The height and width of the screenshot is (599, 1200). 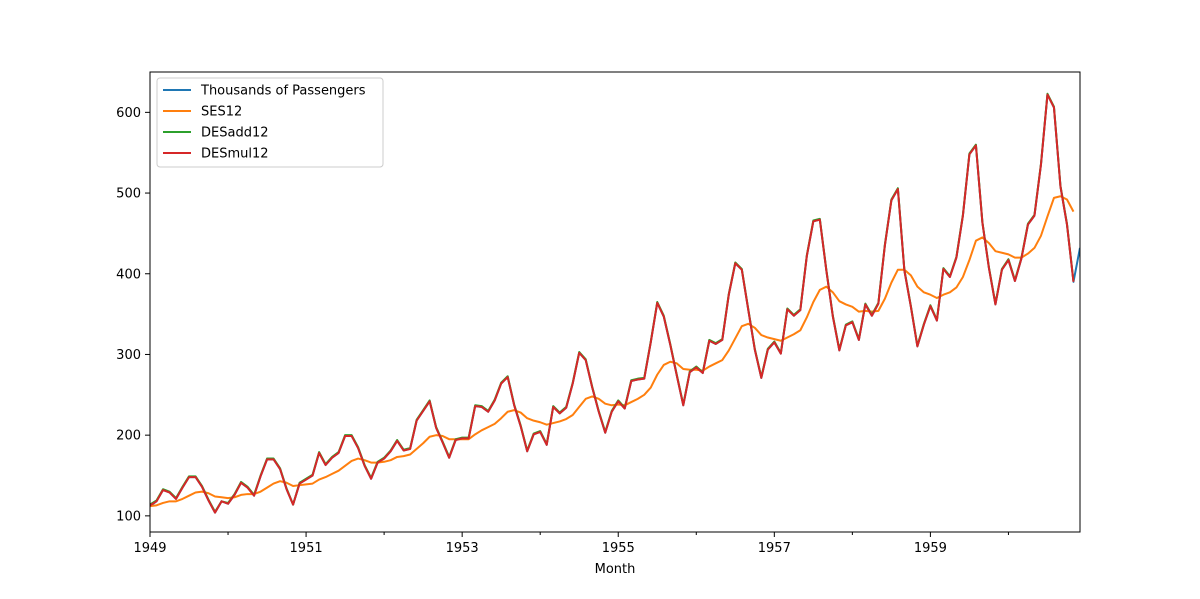 I want to click on x-axis: 1949 1951 1953 1955 1957 1959, so click(x=571, y=544).